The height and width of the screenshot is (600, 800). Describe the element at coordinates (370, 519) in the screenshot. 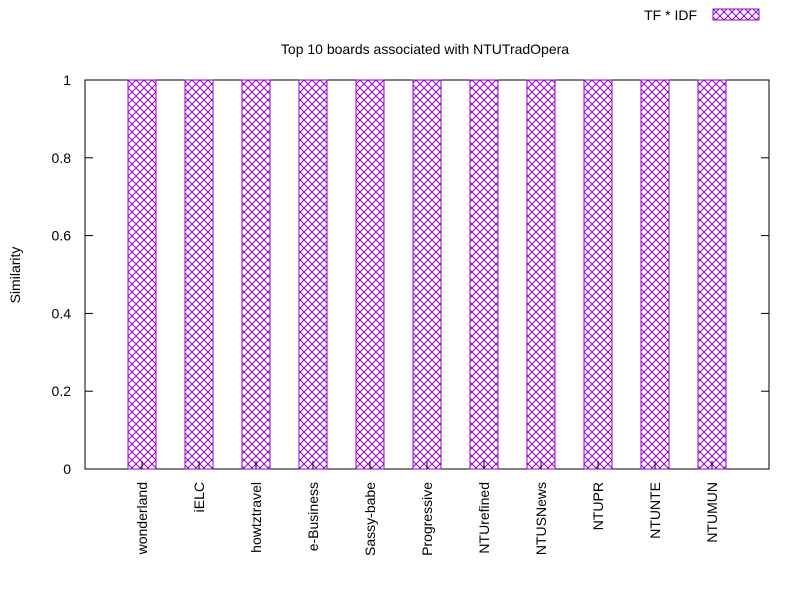

I see `x-tick-label: Sassy-babe` at that location.